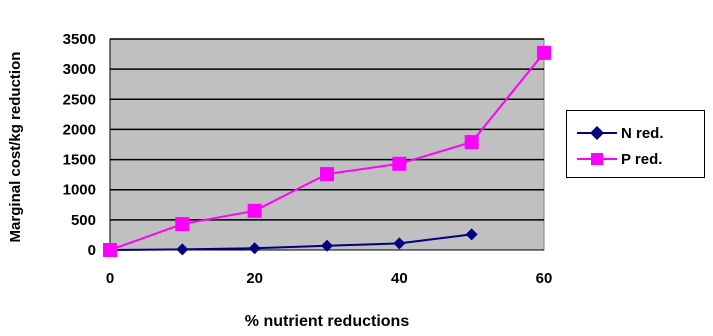 This screenshot has width=713, height=336. I want to click on legend-item-p: P red., so click(636, 159).